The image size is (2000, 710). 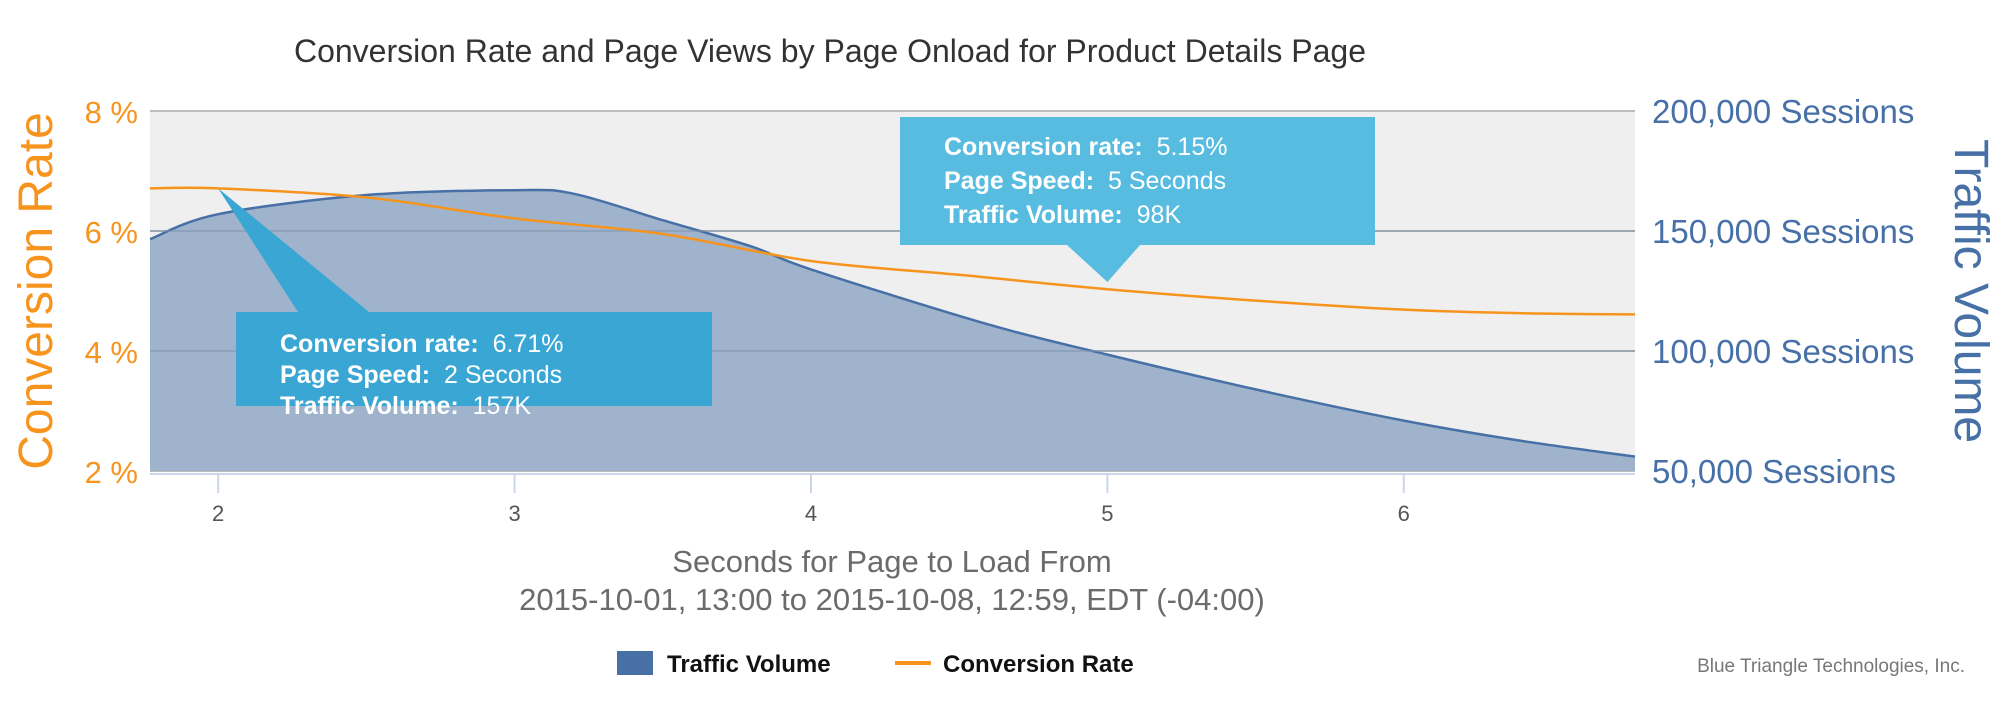 What do you see at coordinates (1783, 111) in the screenshot?
I see `right-y-tick-label: 200,000 Sessions` at bounding box center [1783, 111].